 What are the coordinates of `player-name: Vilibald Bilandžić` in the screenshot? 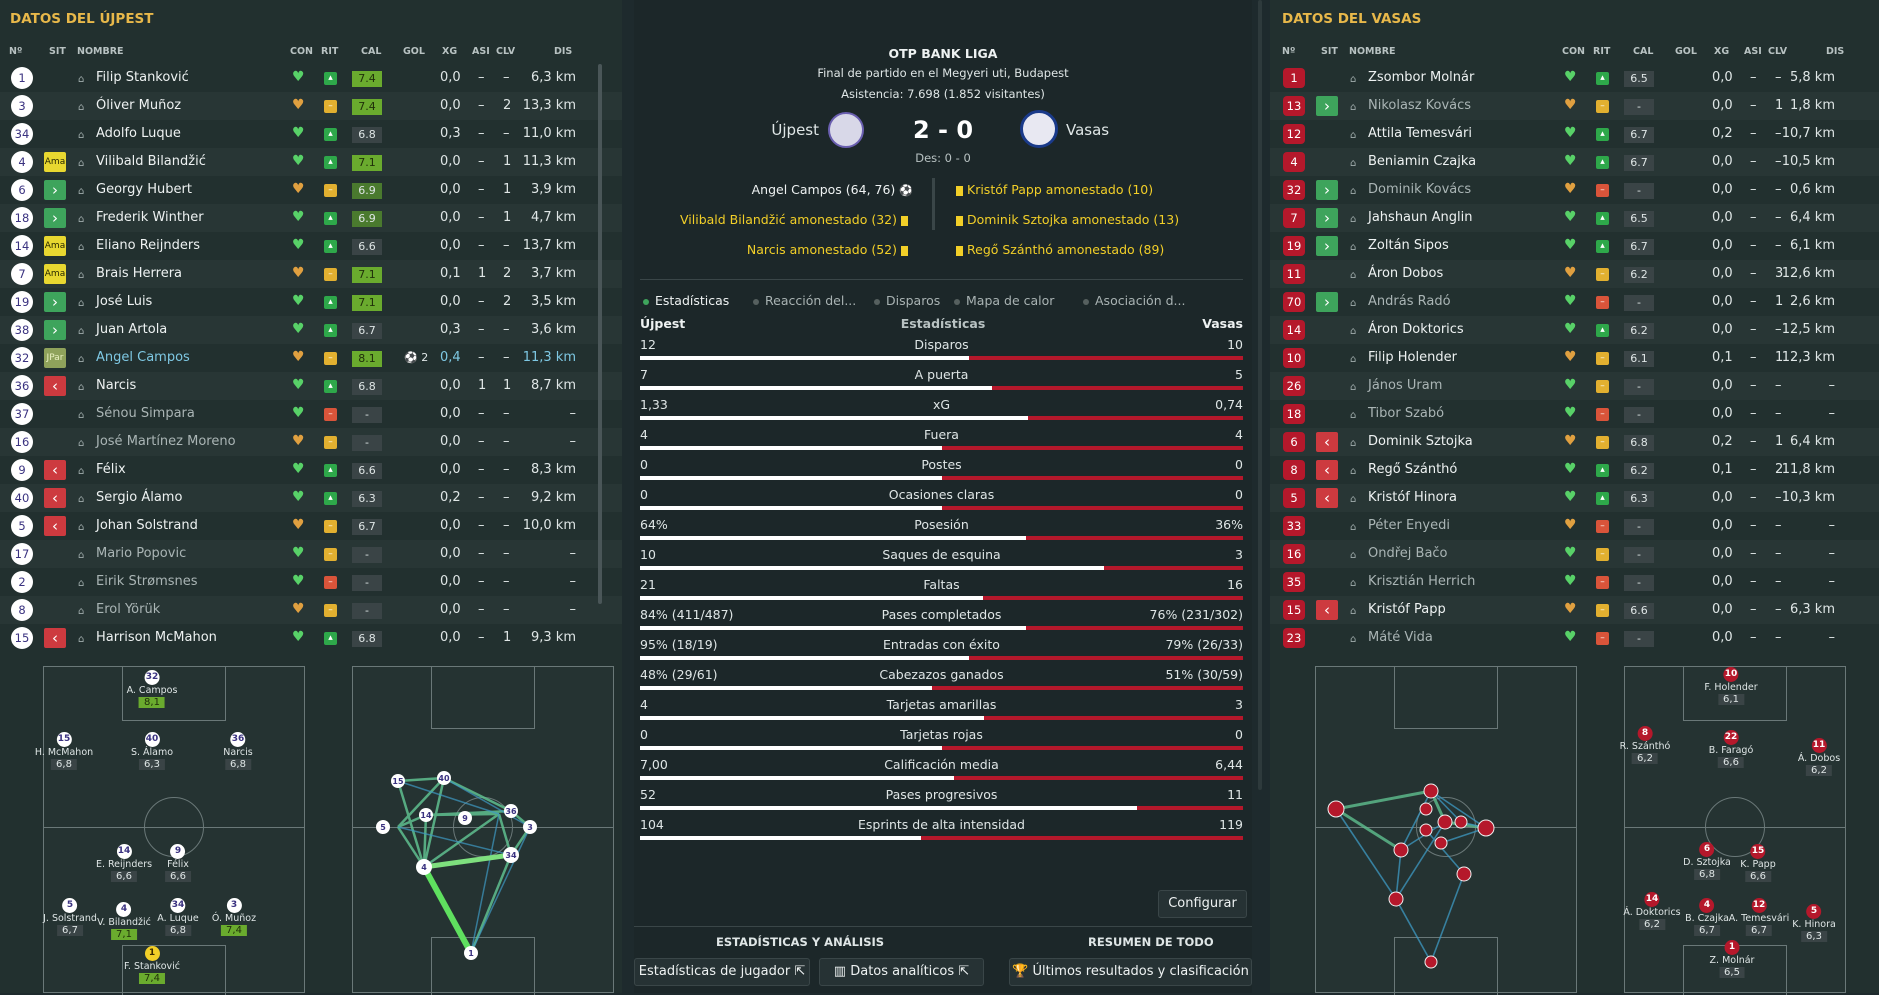 It's located at (151, 161).